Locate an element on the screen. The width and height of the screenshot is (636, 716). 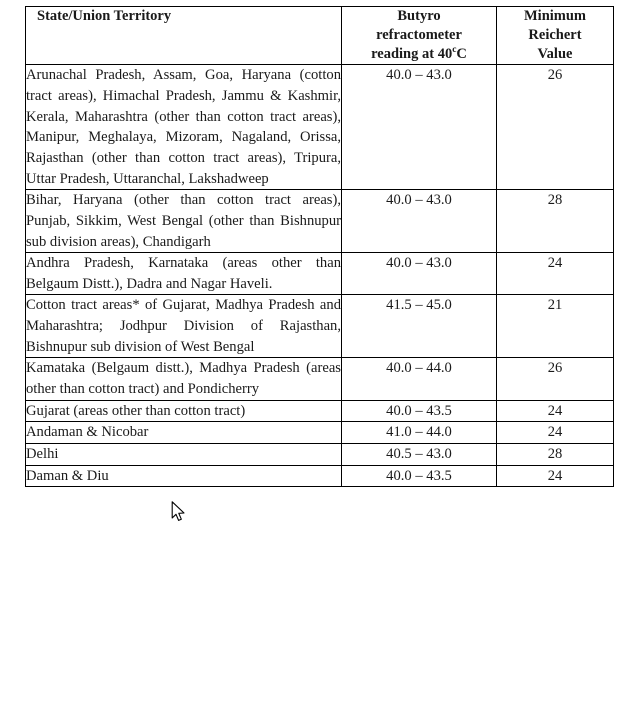
cell-butyro: 41.5 – 45.0 is located at coordinates (419, 326).